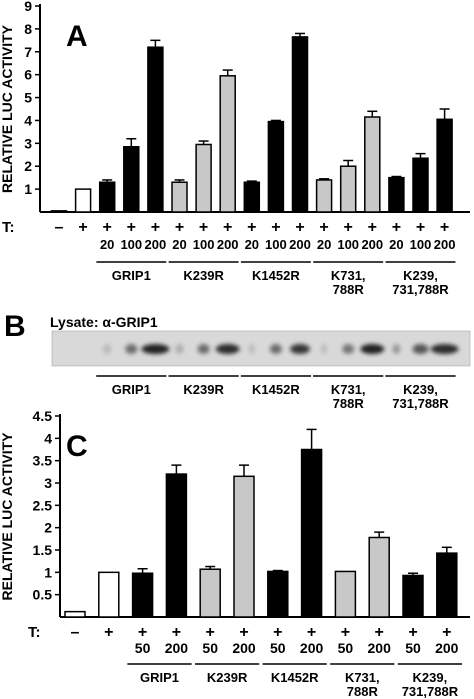 This screenshot has width=474, height=699. What do you see at coordinates (7, 108) in the screenshot?
I see `y-axis-label: RELATIVE LUC ACTIVITY` at bounding box center [7, 108].